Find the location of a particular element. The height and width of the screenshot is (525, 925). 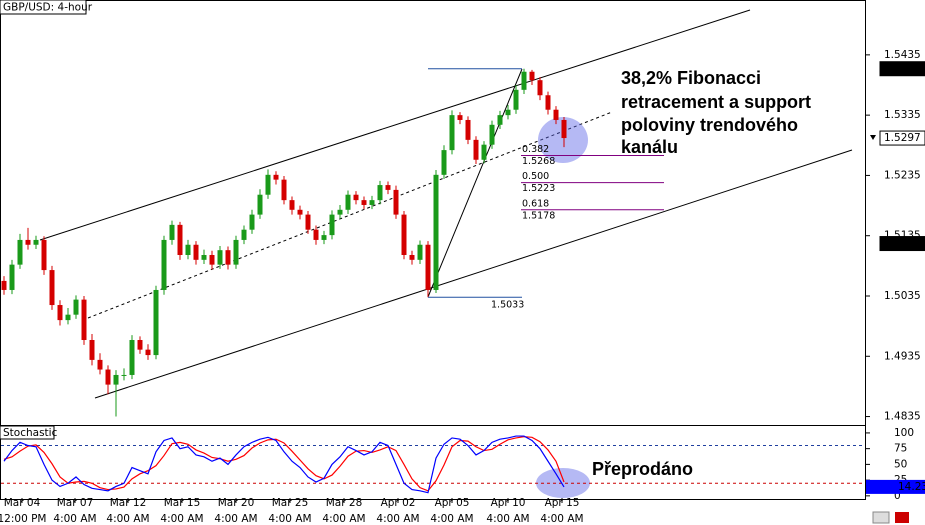

price-label: 1.5122 is located at coordinates (902, 244).